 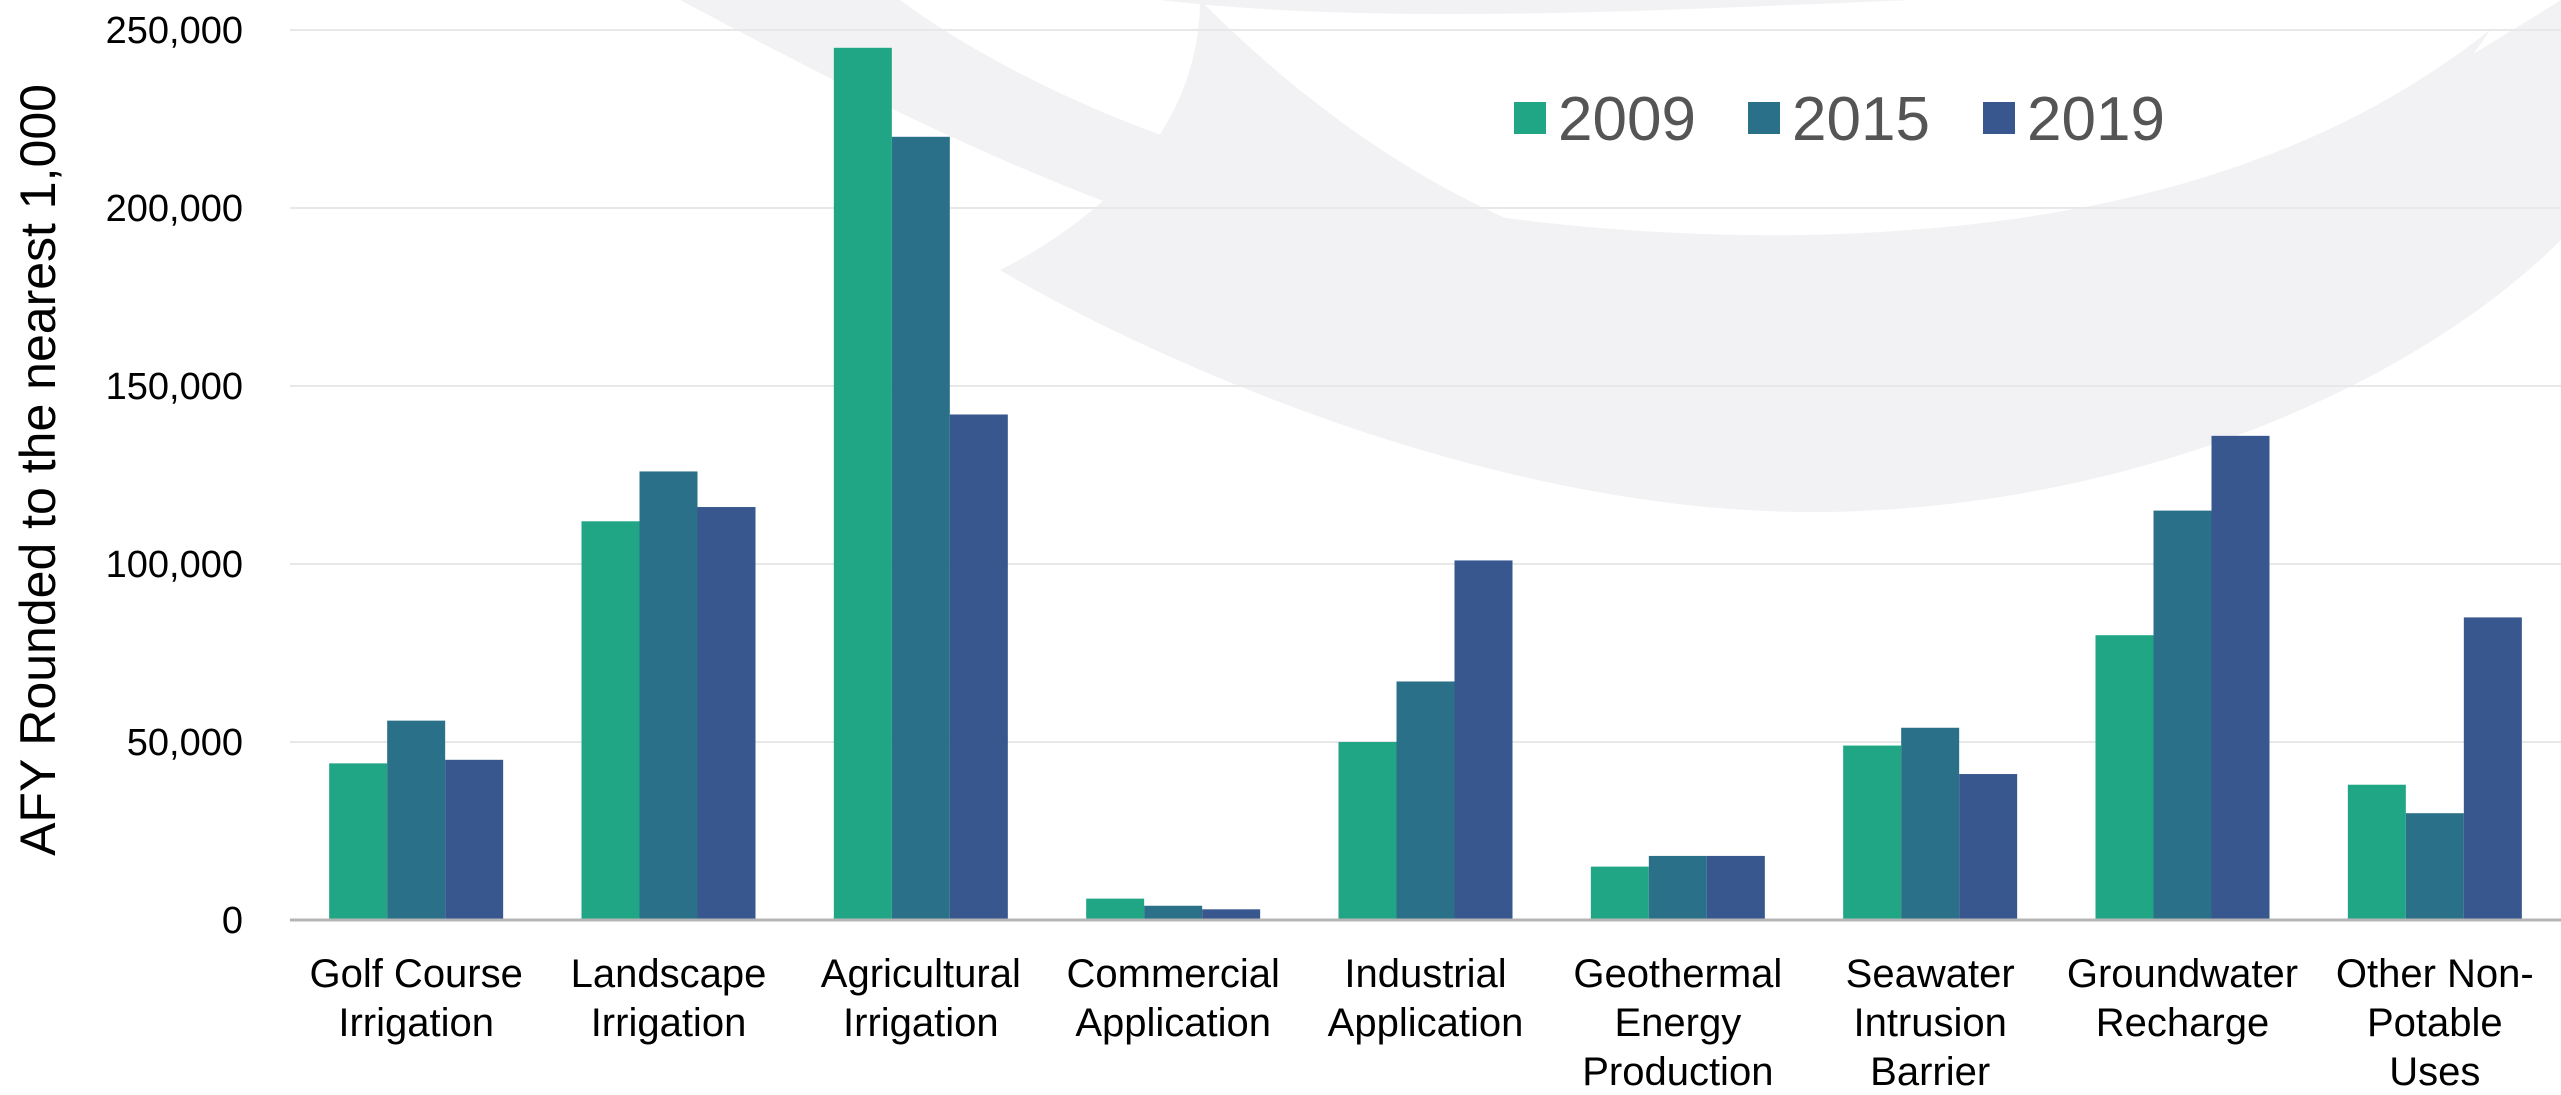 What do you see at coordinates (2434, 1072) in the screenshot?
I see `x-category-label: Uses` at bounding box center [2434, 1072].